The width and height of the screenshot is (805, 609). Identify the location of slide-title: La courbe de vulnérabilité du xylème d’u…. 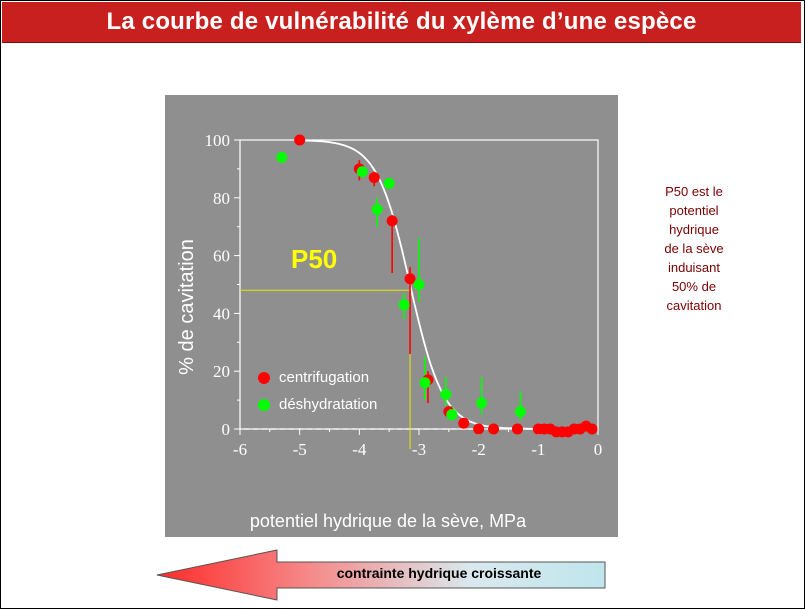
(401, 22).